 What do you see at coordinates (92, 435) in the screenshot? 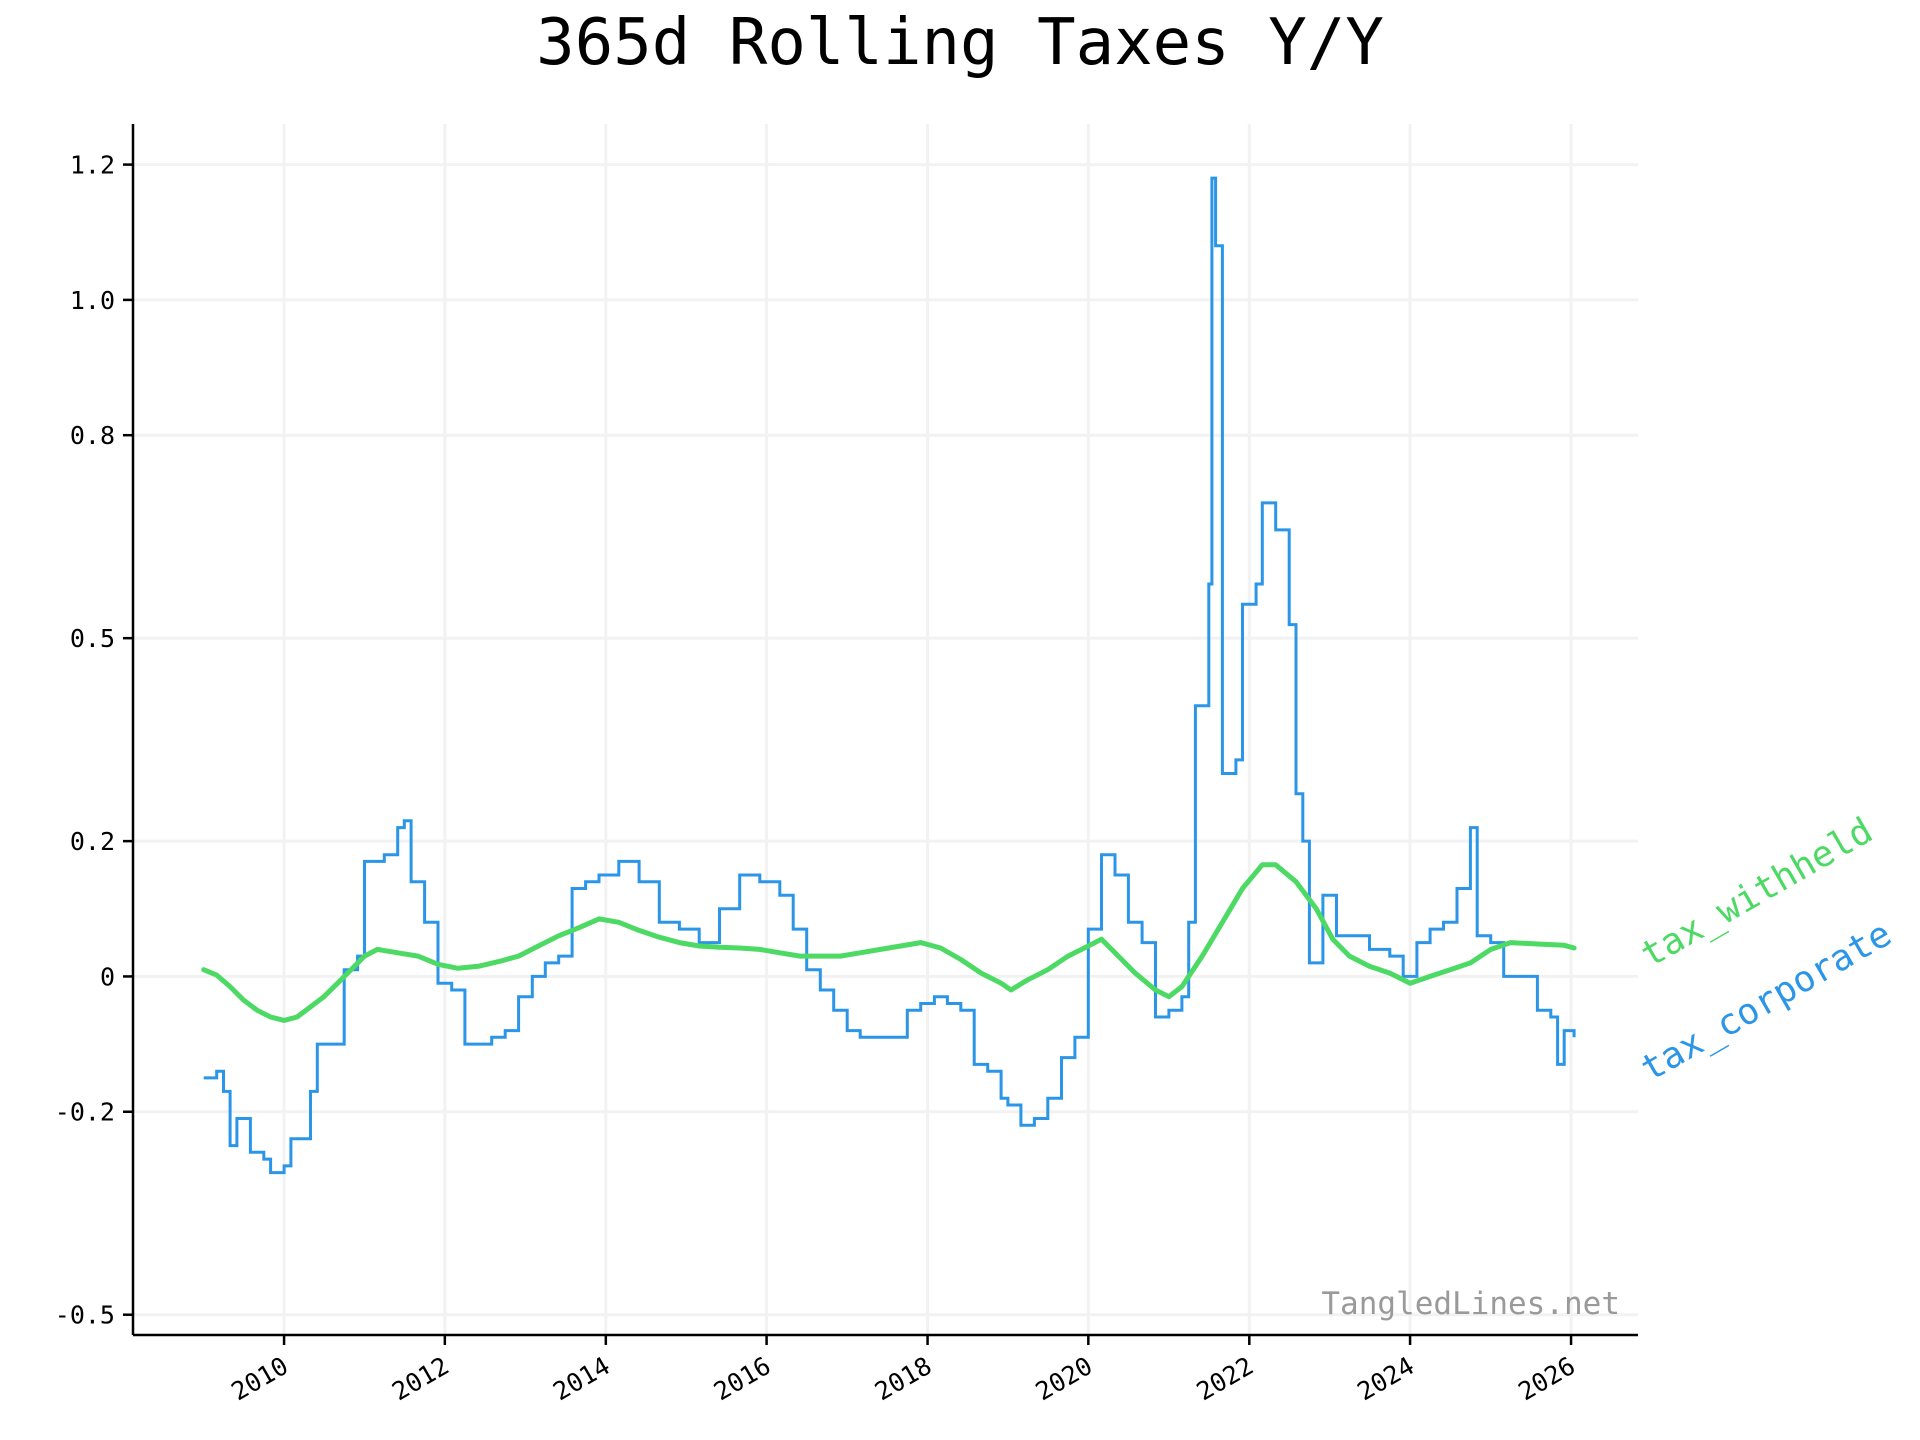
I see `y-tick-label: 0.8` at bounding box center [92, 435].